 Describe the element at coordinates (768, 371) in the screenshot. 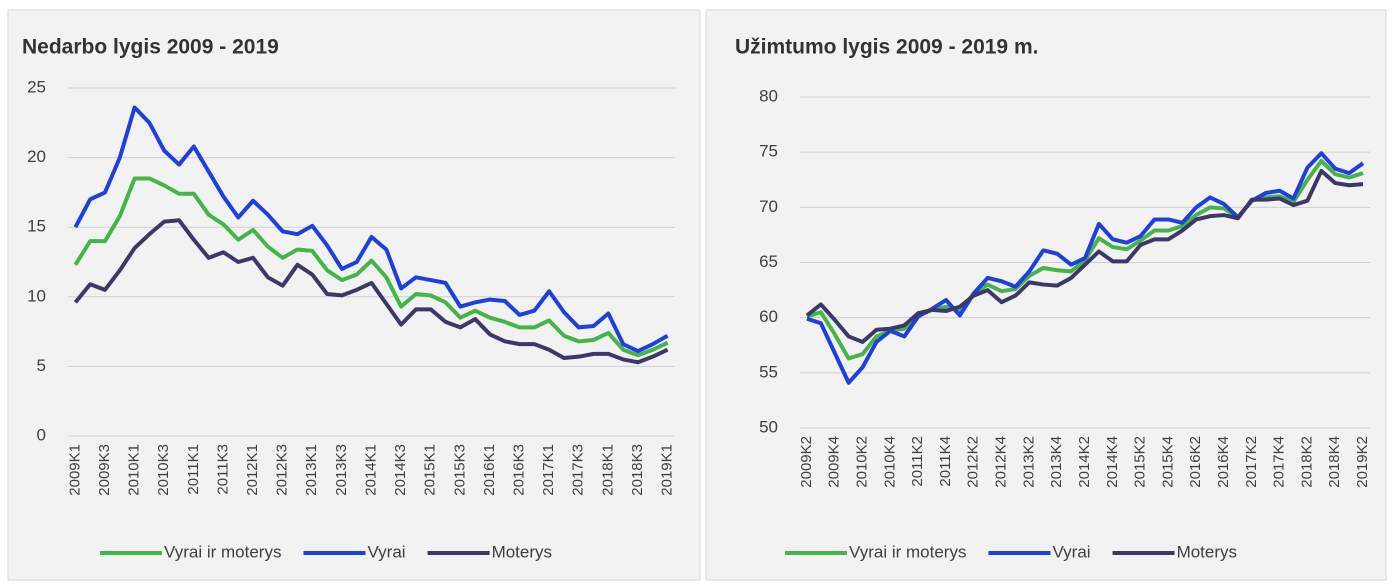

I see `y-tick-label: 55` at that location.